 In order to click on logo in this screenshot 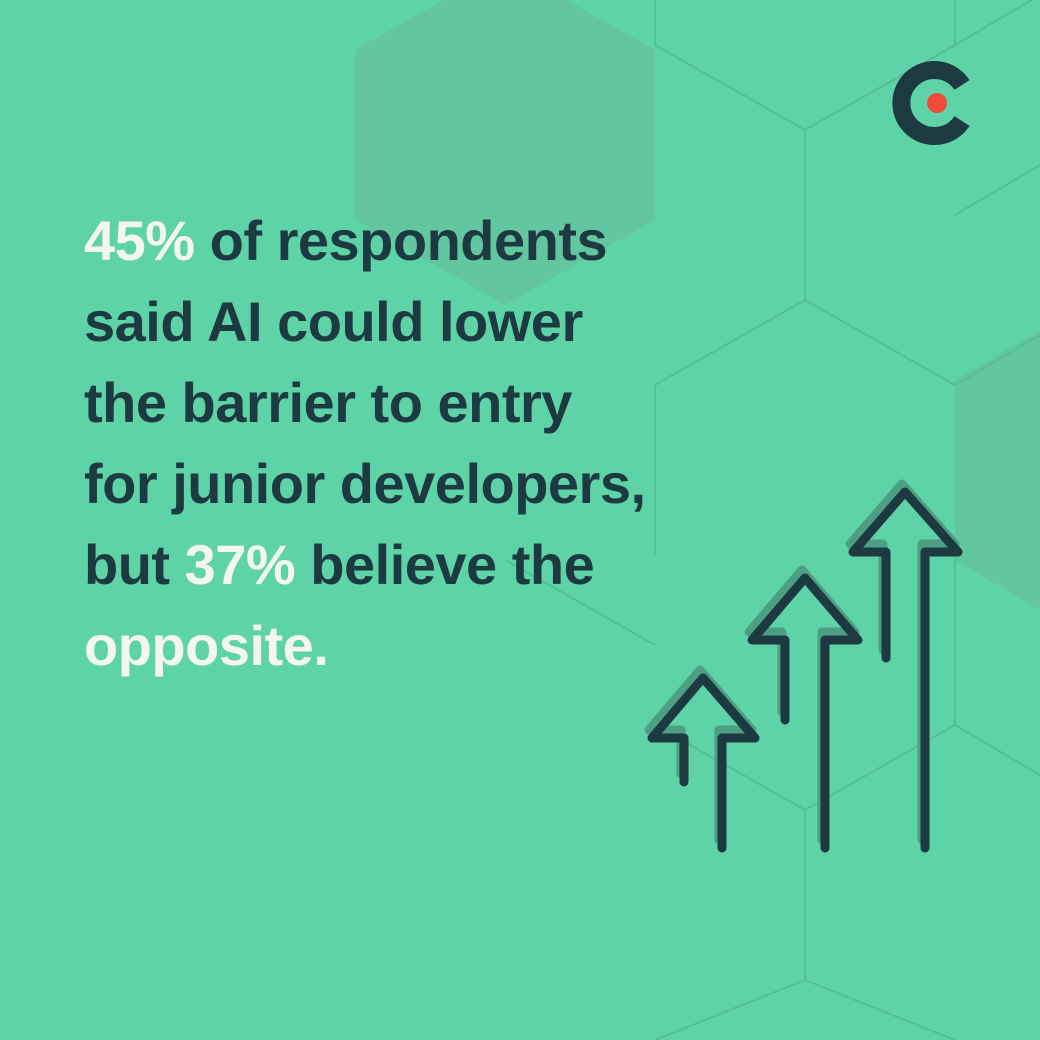, I will do `click(931, 103)`.